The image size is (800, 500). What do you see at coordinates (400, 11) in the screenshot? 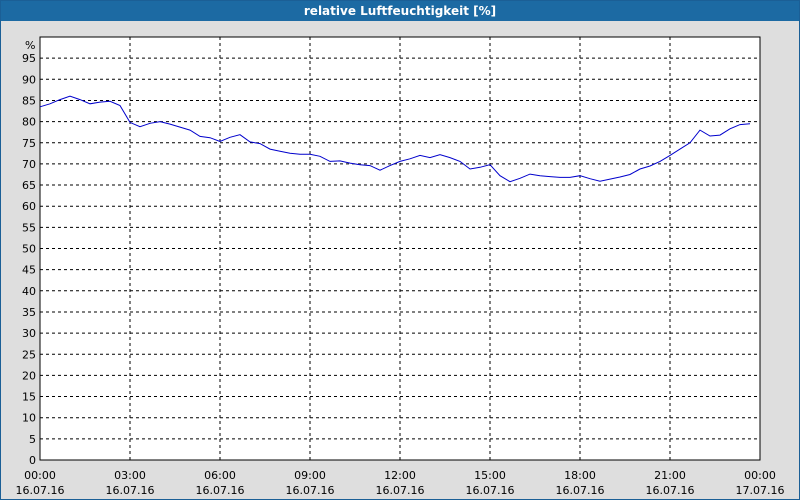
I see `chart-title: relative Luftfeuchtigkeit [%]` at bounding box center [400, 11].